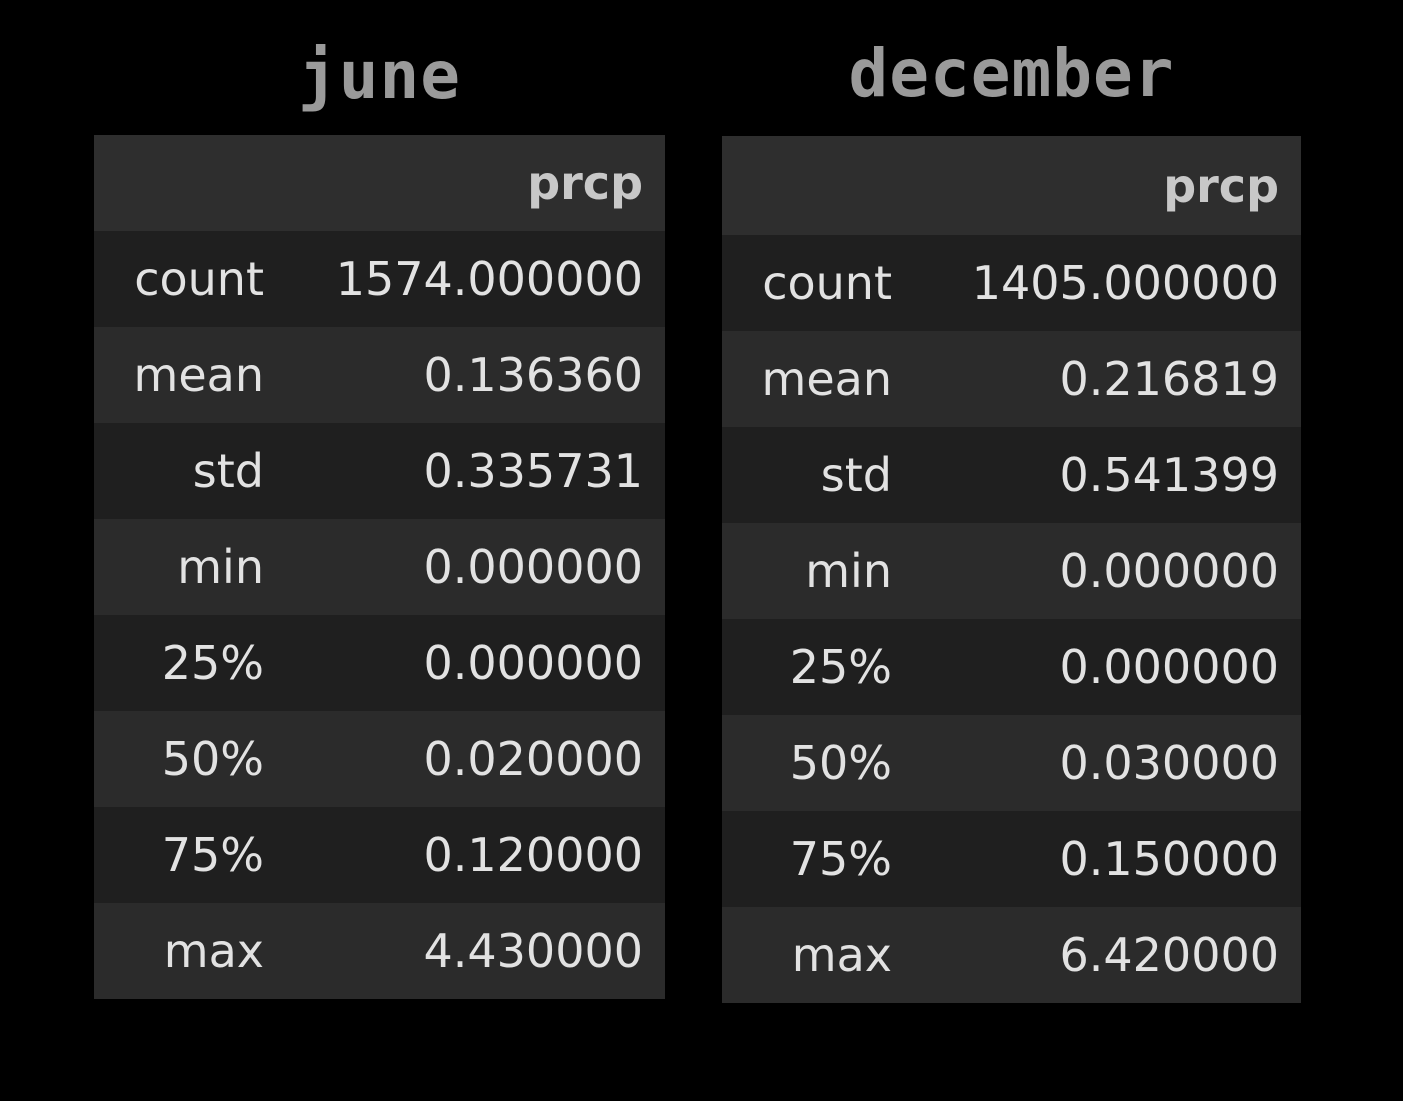 This screenshot has height=1101, width=1403. Describe the element at coordinates (1011, 955) in the screenshot. I see `table-row: max 6.420000` at that location.